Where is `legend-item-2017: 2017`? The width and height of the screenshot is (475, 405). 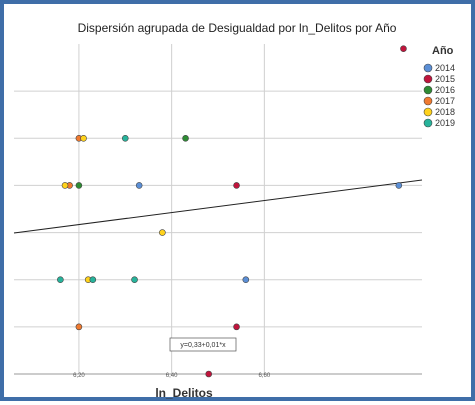
legend-item-2017: 2017 is located at coordinates (439, 101).